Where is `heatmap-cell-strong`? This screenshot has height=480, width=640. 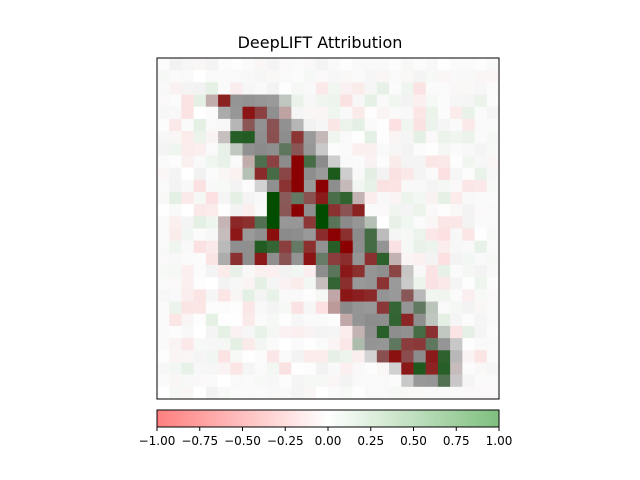
heatmap-cell-strong is located at coordinates (322, 210).